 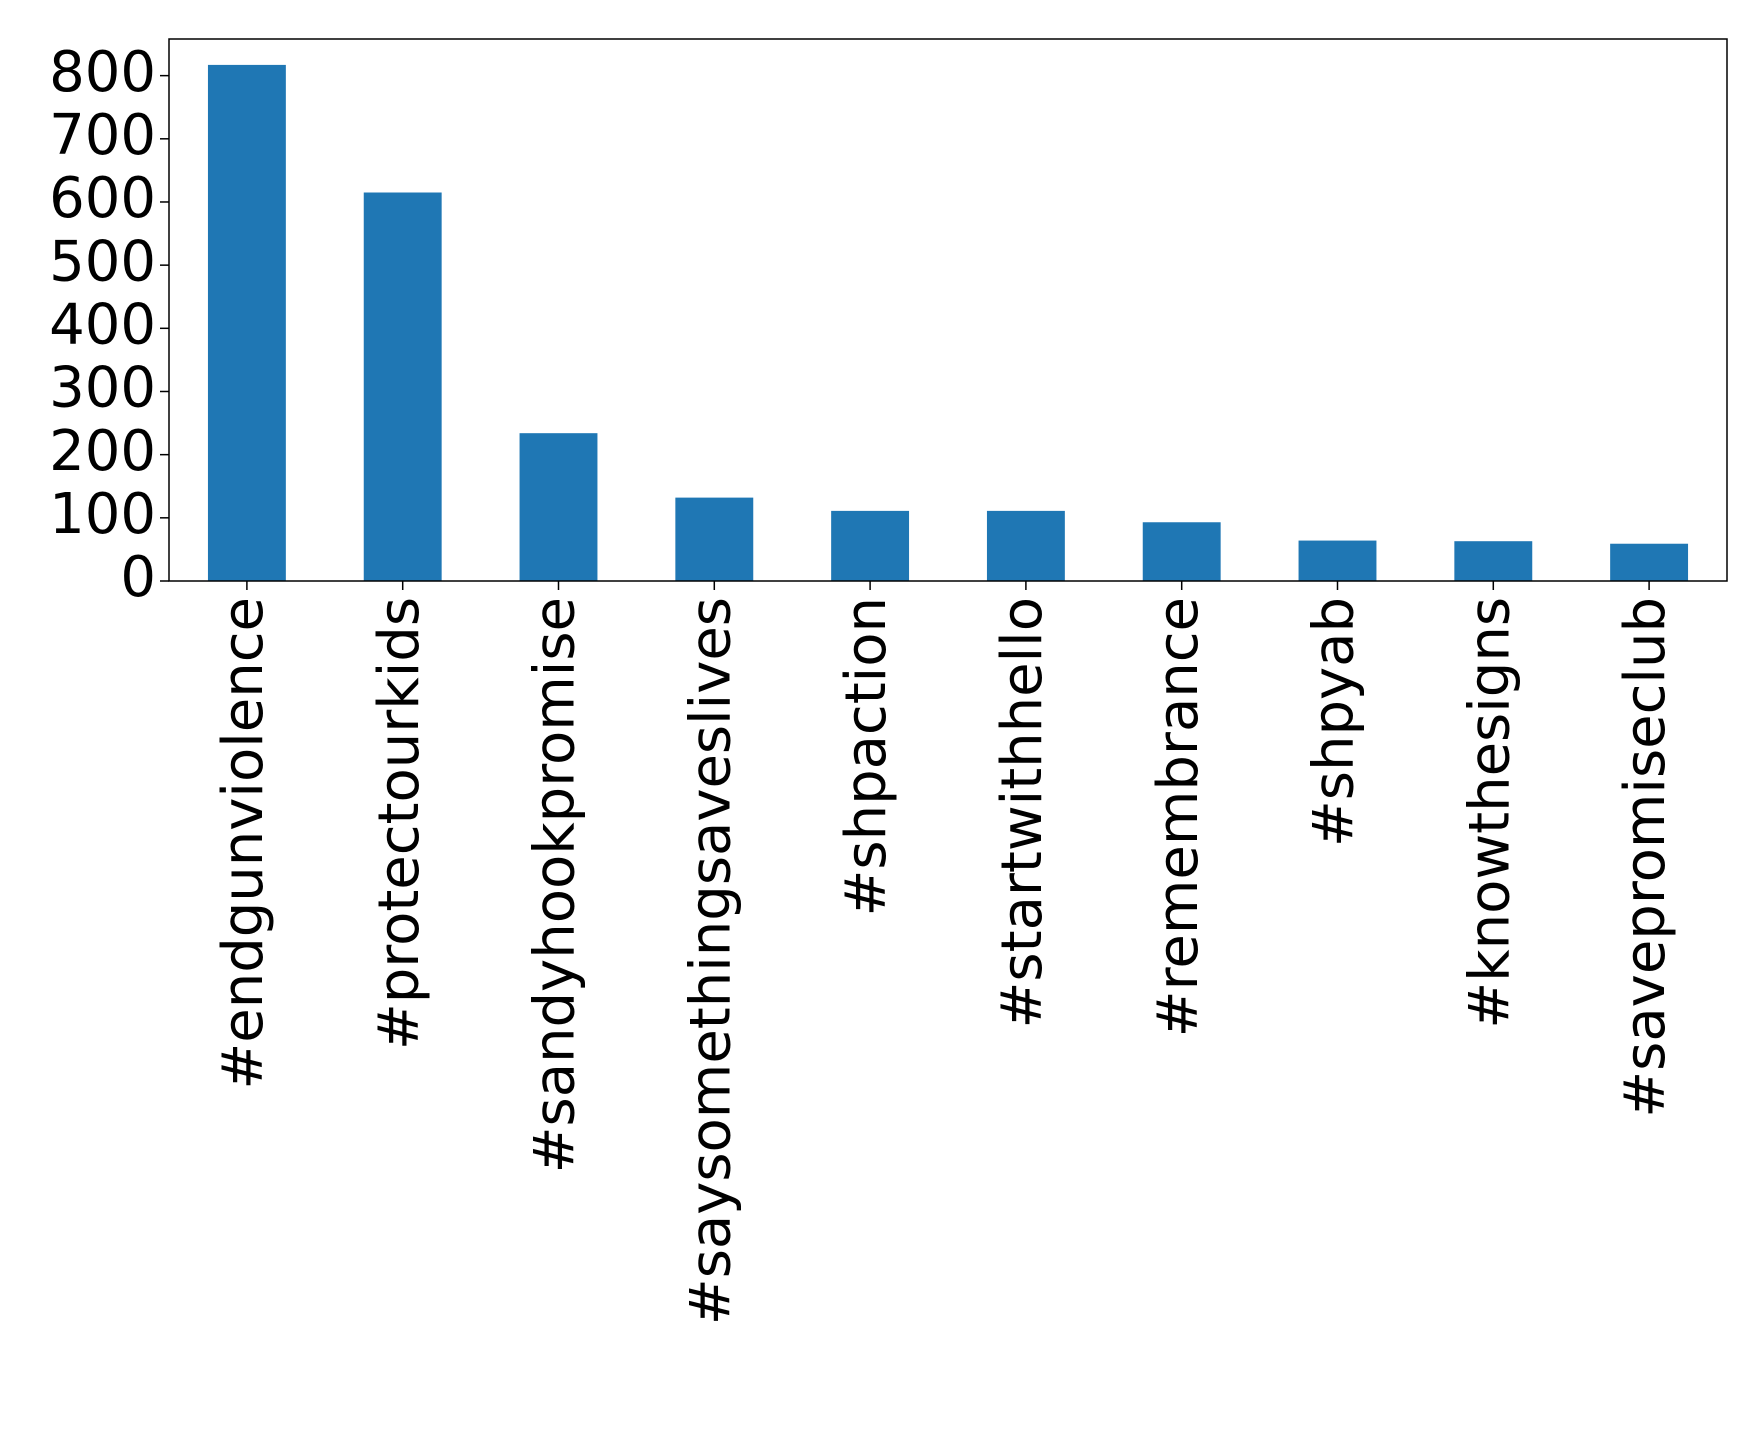 I want to click on y-tick-label: 300, so click(x=102, y=388).